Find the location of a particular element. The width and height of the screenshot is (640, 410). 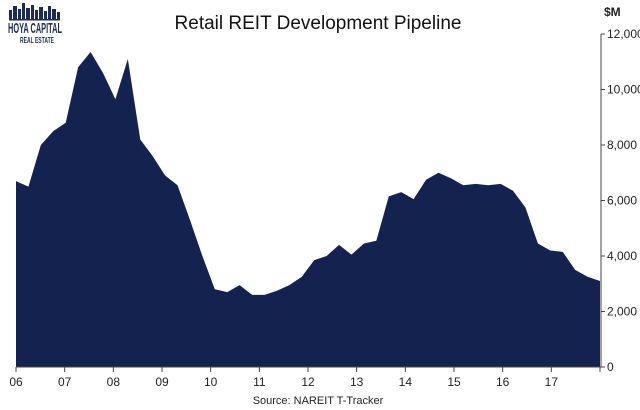

x-tick-label: 09 is located at coordinates (162, 382).